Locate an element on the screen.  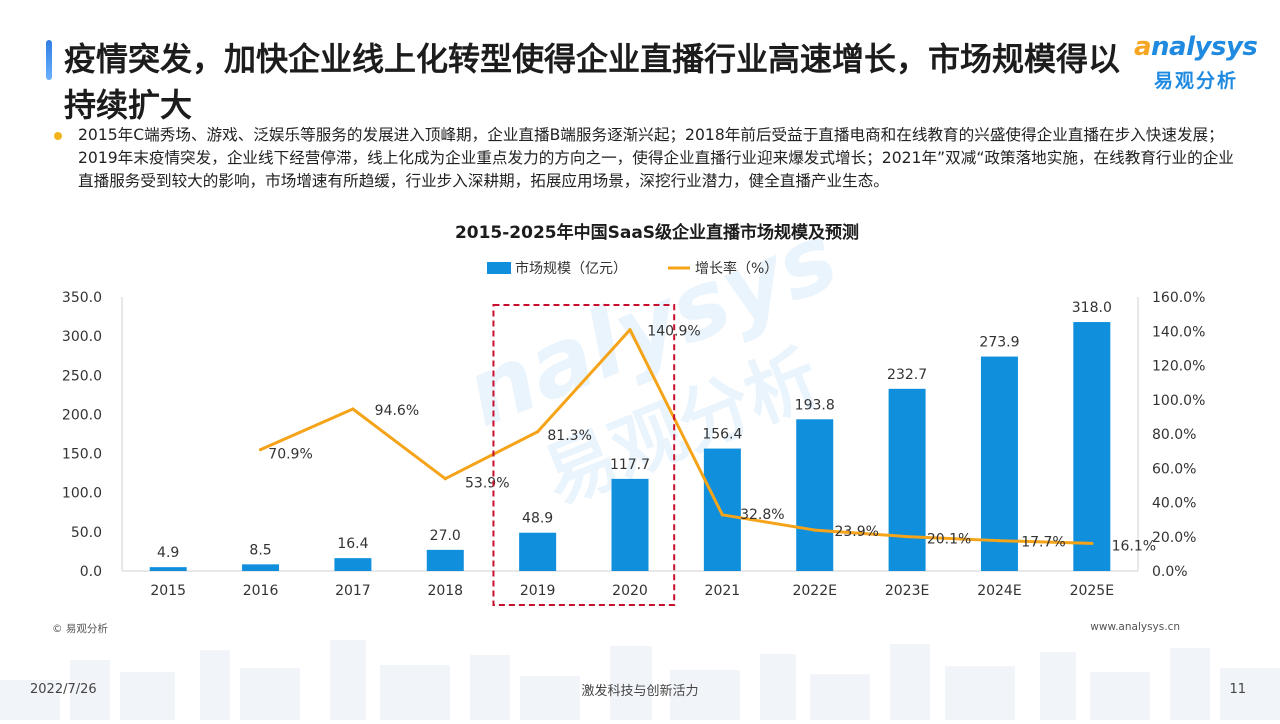
chart-title: 2015-2025年中国SaaS级企业直播市场规模及预测 is located at coordinates (657, 232).